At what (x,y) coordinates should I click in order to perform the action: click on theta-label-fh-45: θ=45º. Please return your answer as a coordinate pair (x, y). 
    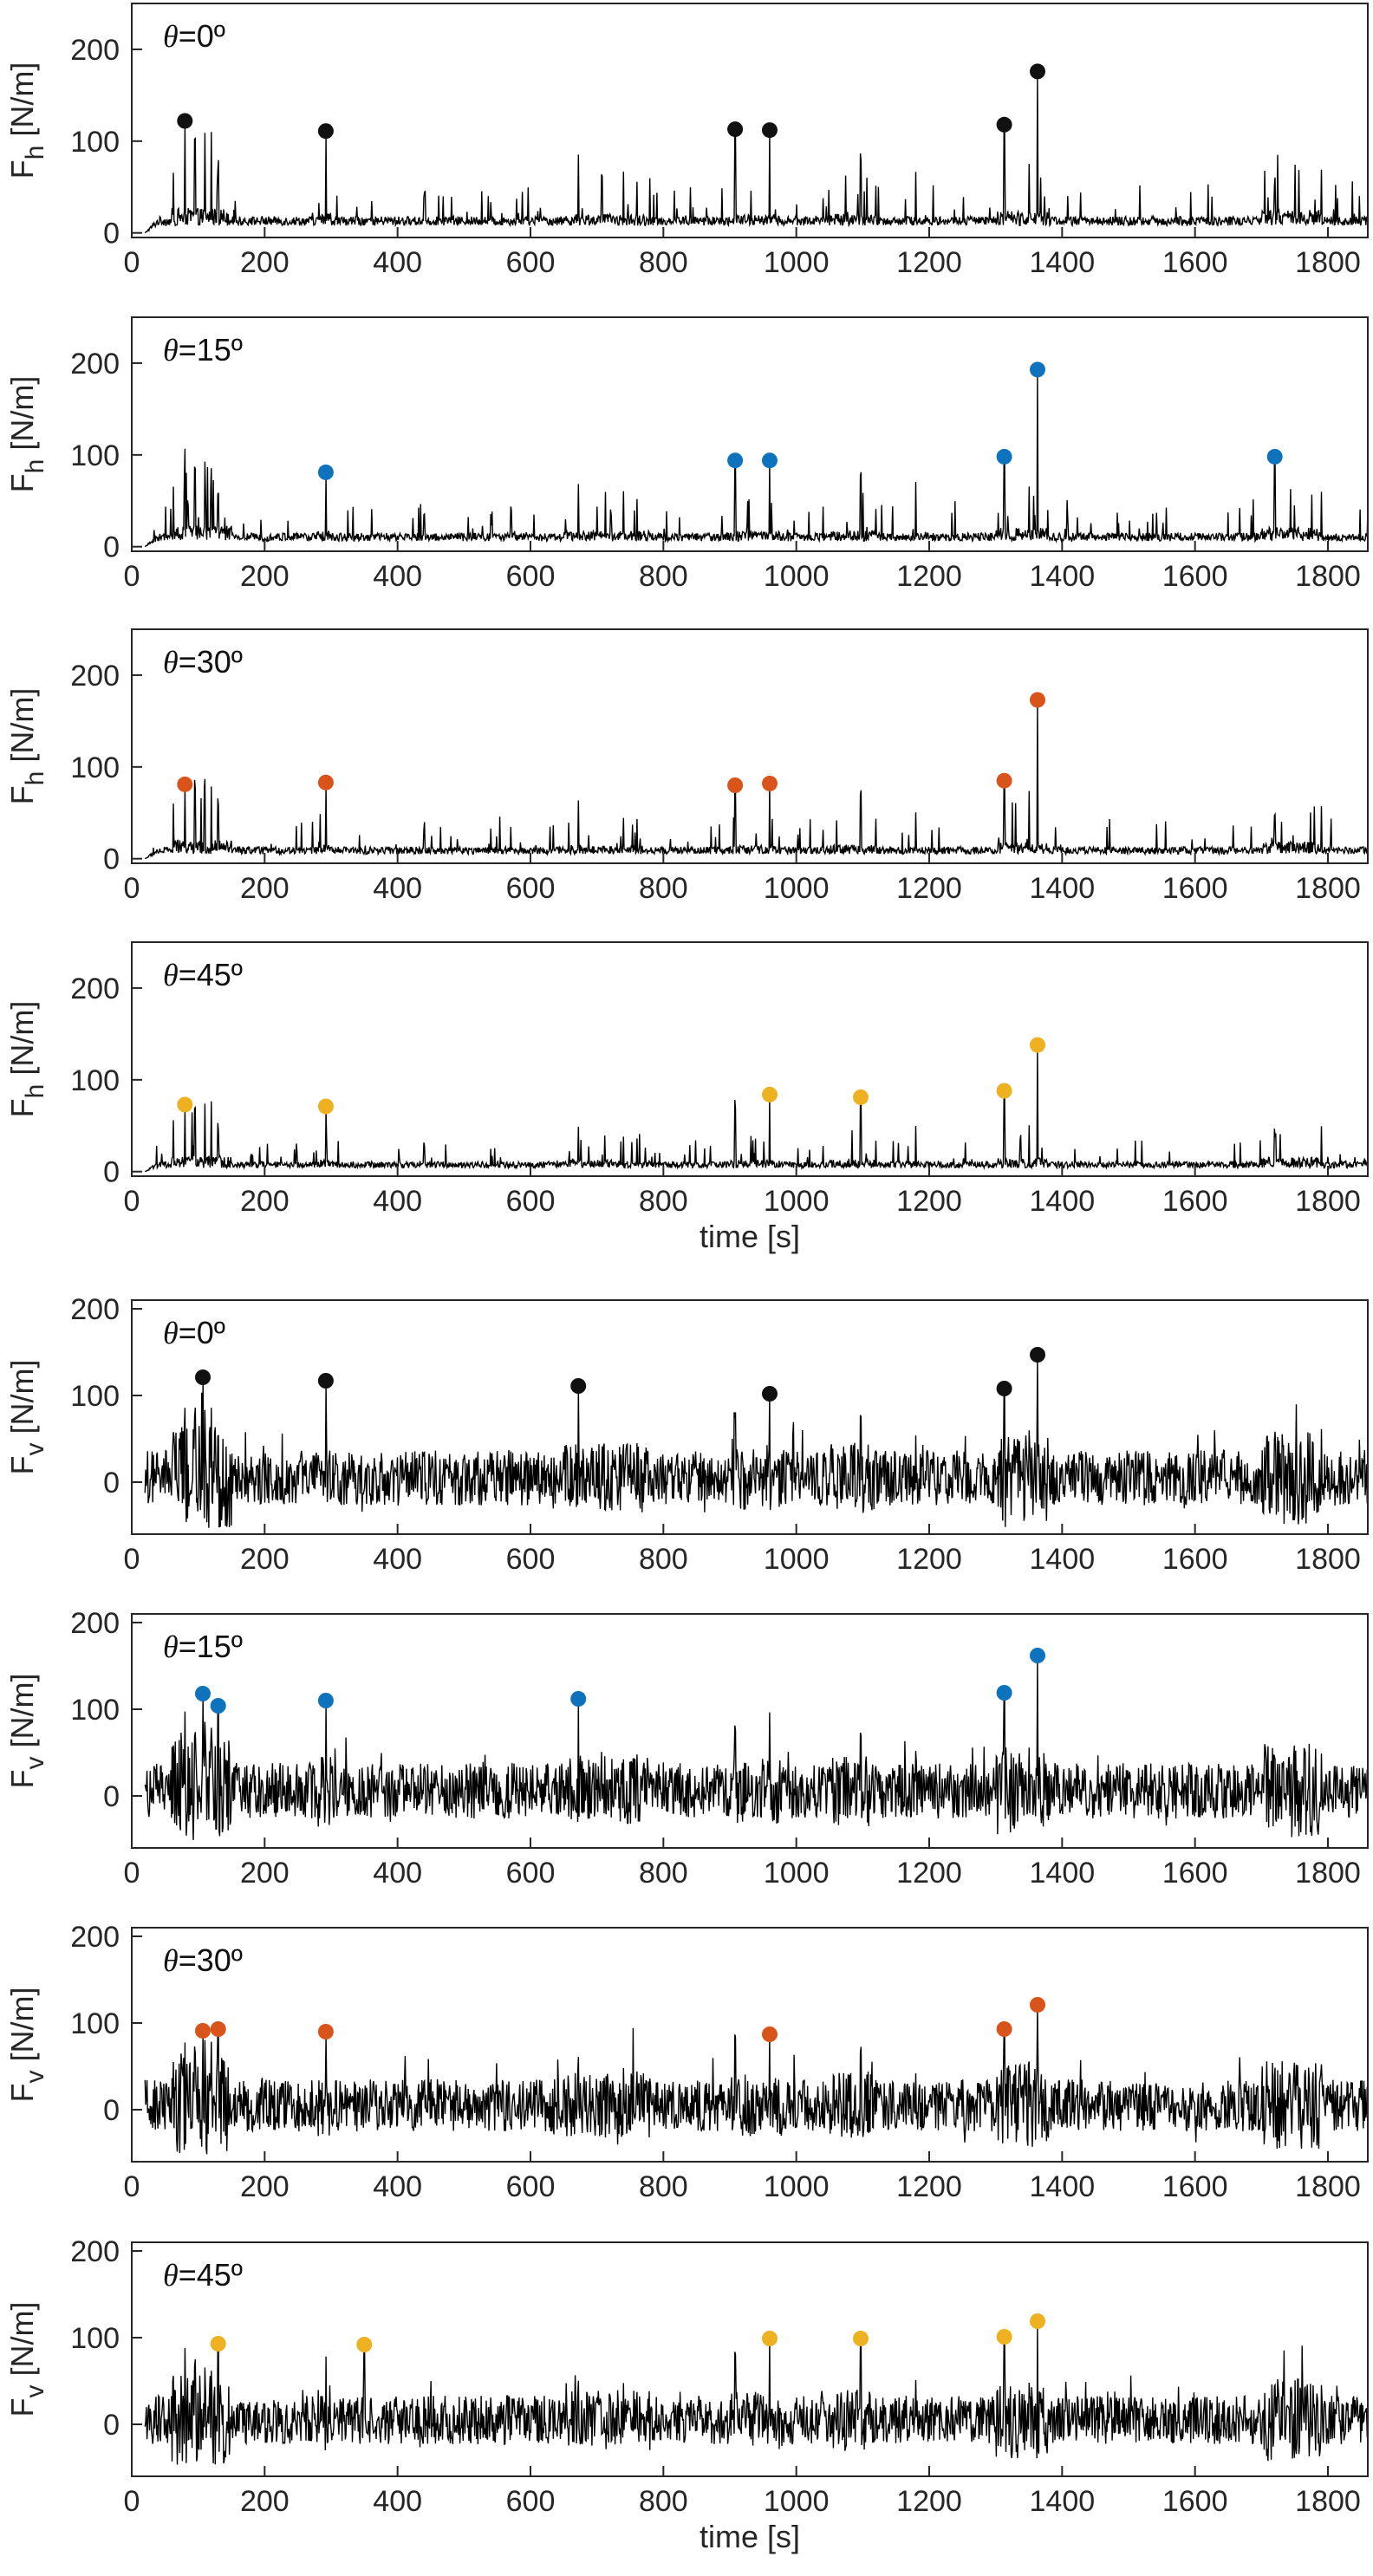
    Looking at the image, I should click on (203, 974).